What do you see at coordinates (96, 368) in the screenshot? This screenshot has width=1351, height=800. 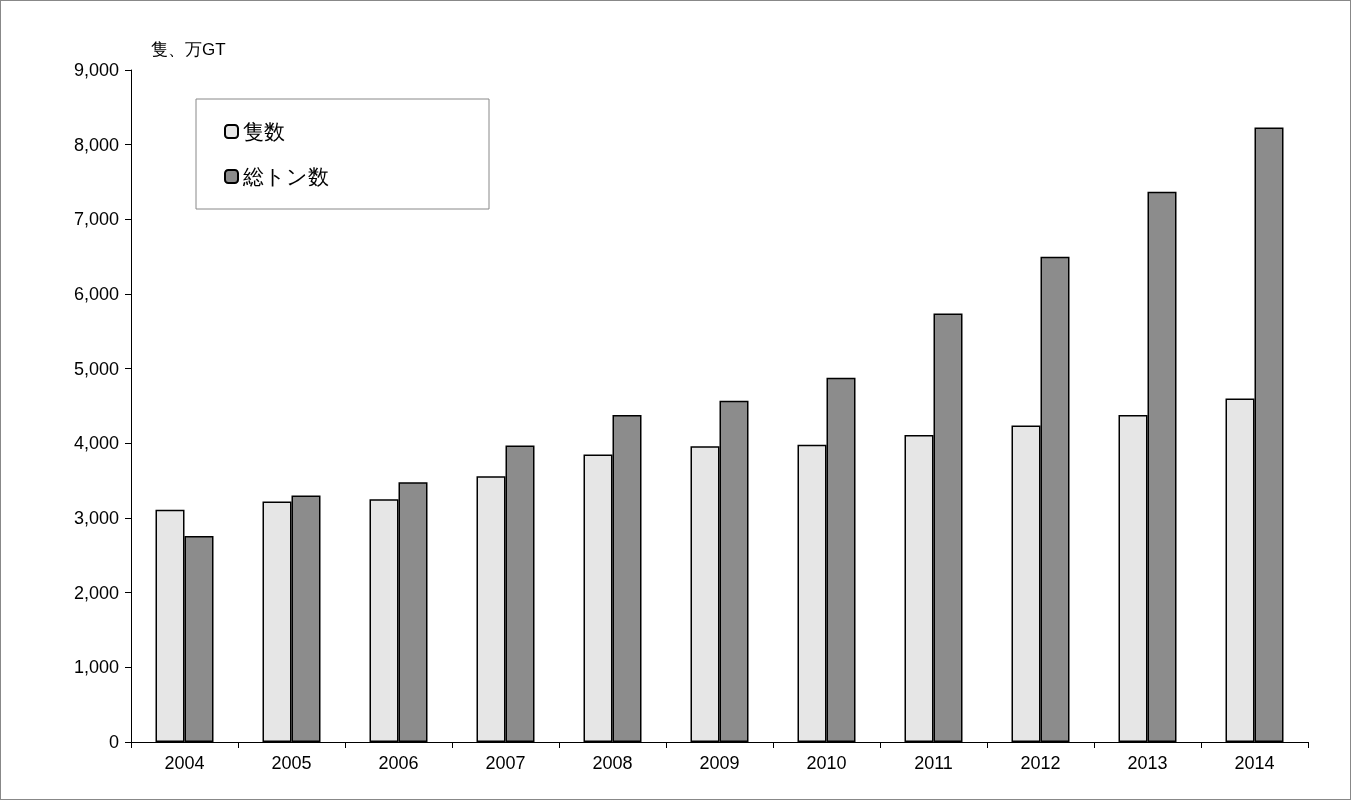 I see `y-tick-label: 5,000` at bounding box center [96, 368].